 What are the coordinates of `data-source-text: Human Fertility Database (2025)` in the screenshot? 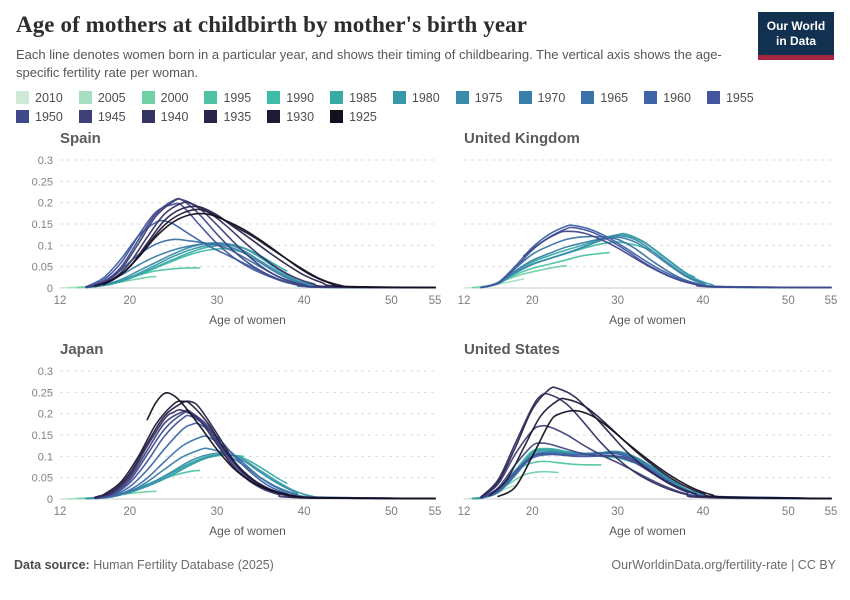 It's located at (181, 564).